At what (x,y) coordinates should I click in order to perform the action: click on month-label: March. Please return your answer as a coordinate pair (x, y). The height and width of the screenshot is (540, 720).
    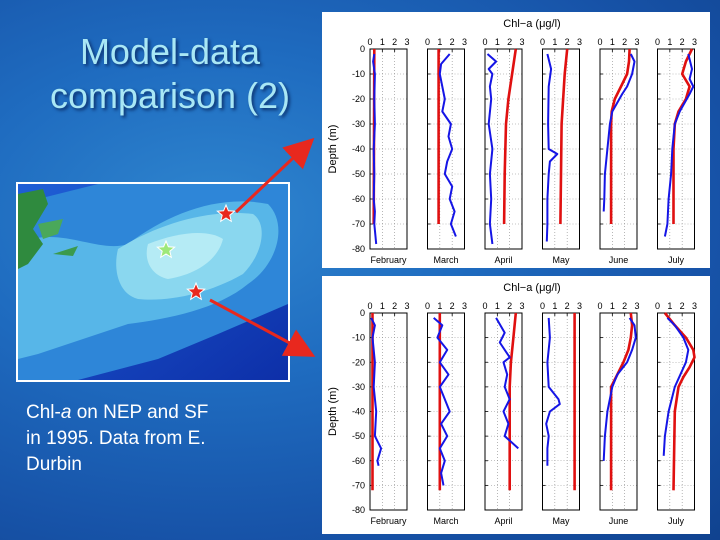
    Looking at the image, I should click on (445, 521).